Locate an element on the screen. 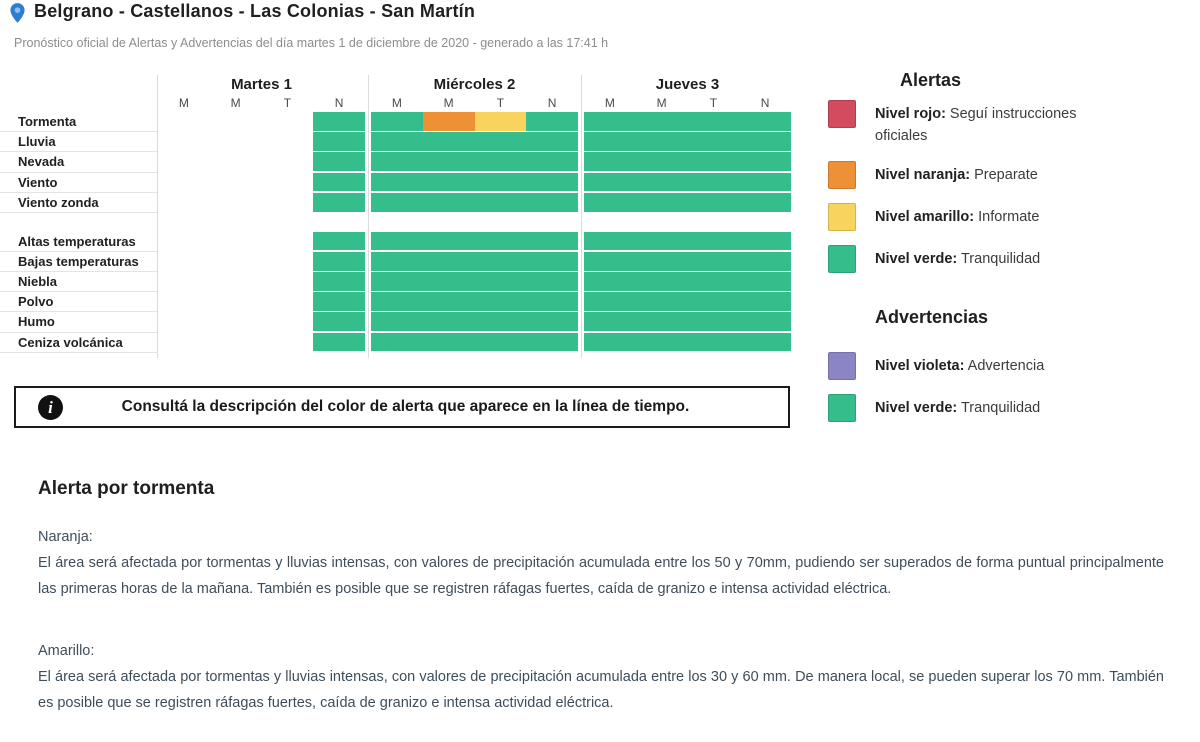 The image size is (1200, 742). legend-item: Nivel amarillo: Informate is located at coordinates (968, 217).